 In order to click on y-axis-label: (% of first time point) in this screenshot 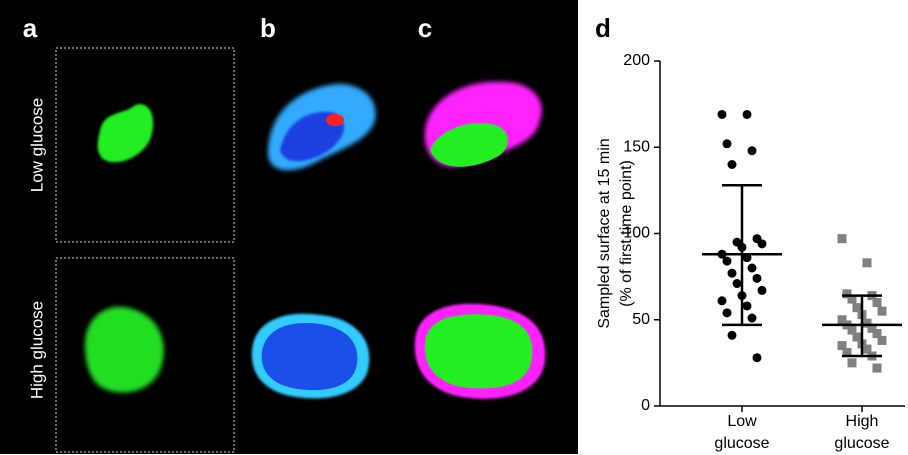, I will do `click(626, 233)`.